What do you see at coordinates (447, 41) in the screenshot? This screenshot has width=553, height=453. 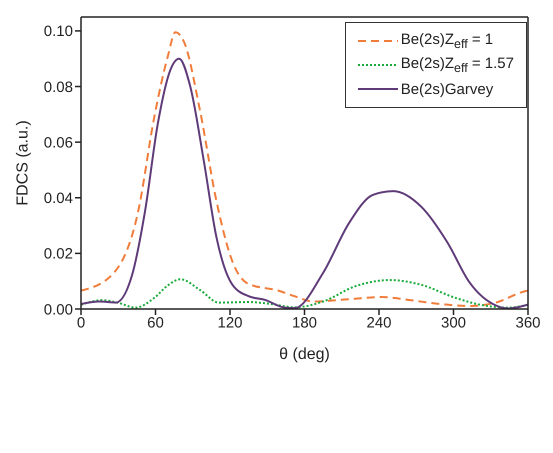 I see `legend-label: Be(2s)Z$_{eff}$ = 1` at bounding box center [447, 41].